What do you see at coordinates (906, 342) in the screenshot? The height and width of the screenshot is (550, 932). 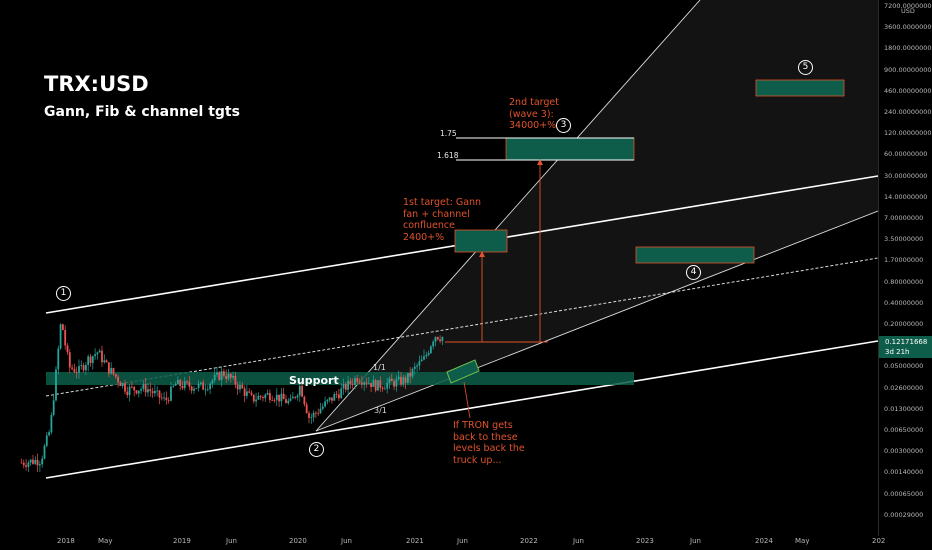 I see `last-price-value: 0.12171668` at bounding box center [906, 342].